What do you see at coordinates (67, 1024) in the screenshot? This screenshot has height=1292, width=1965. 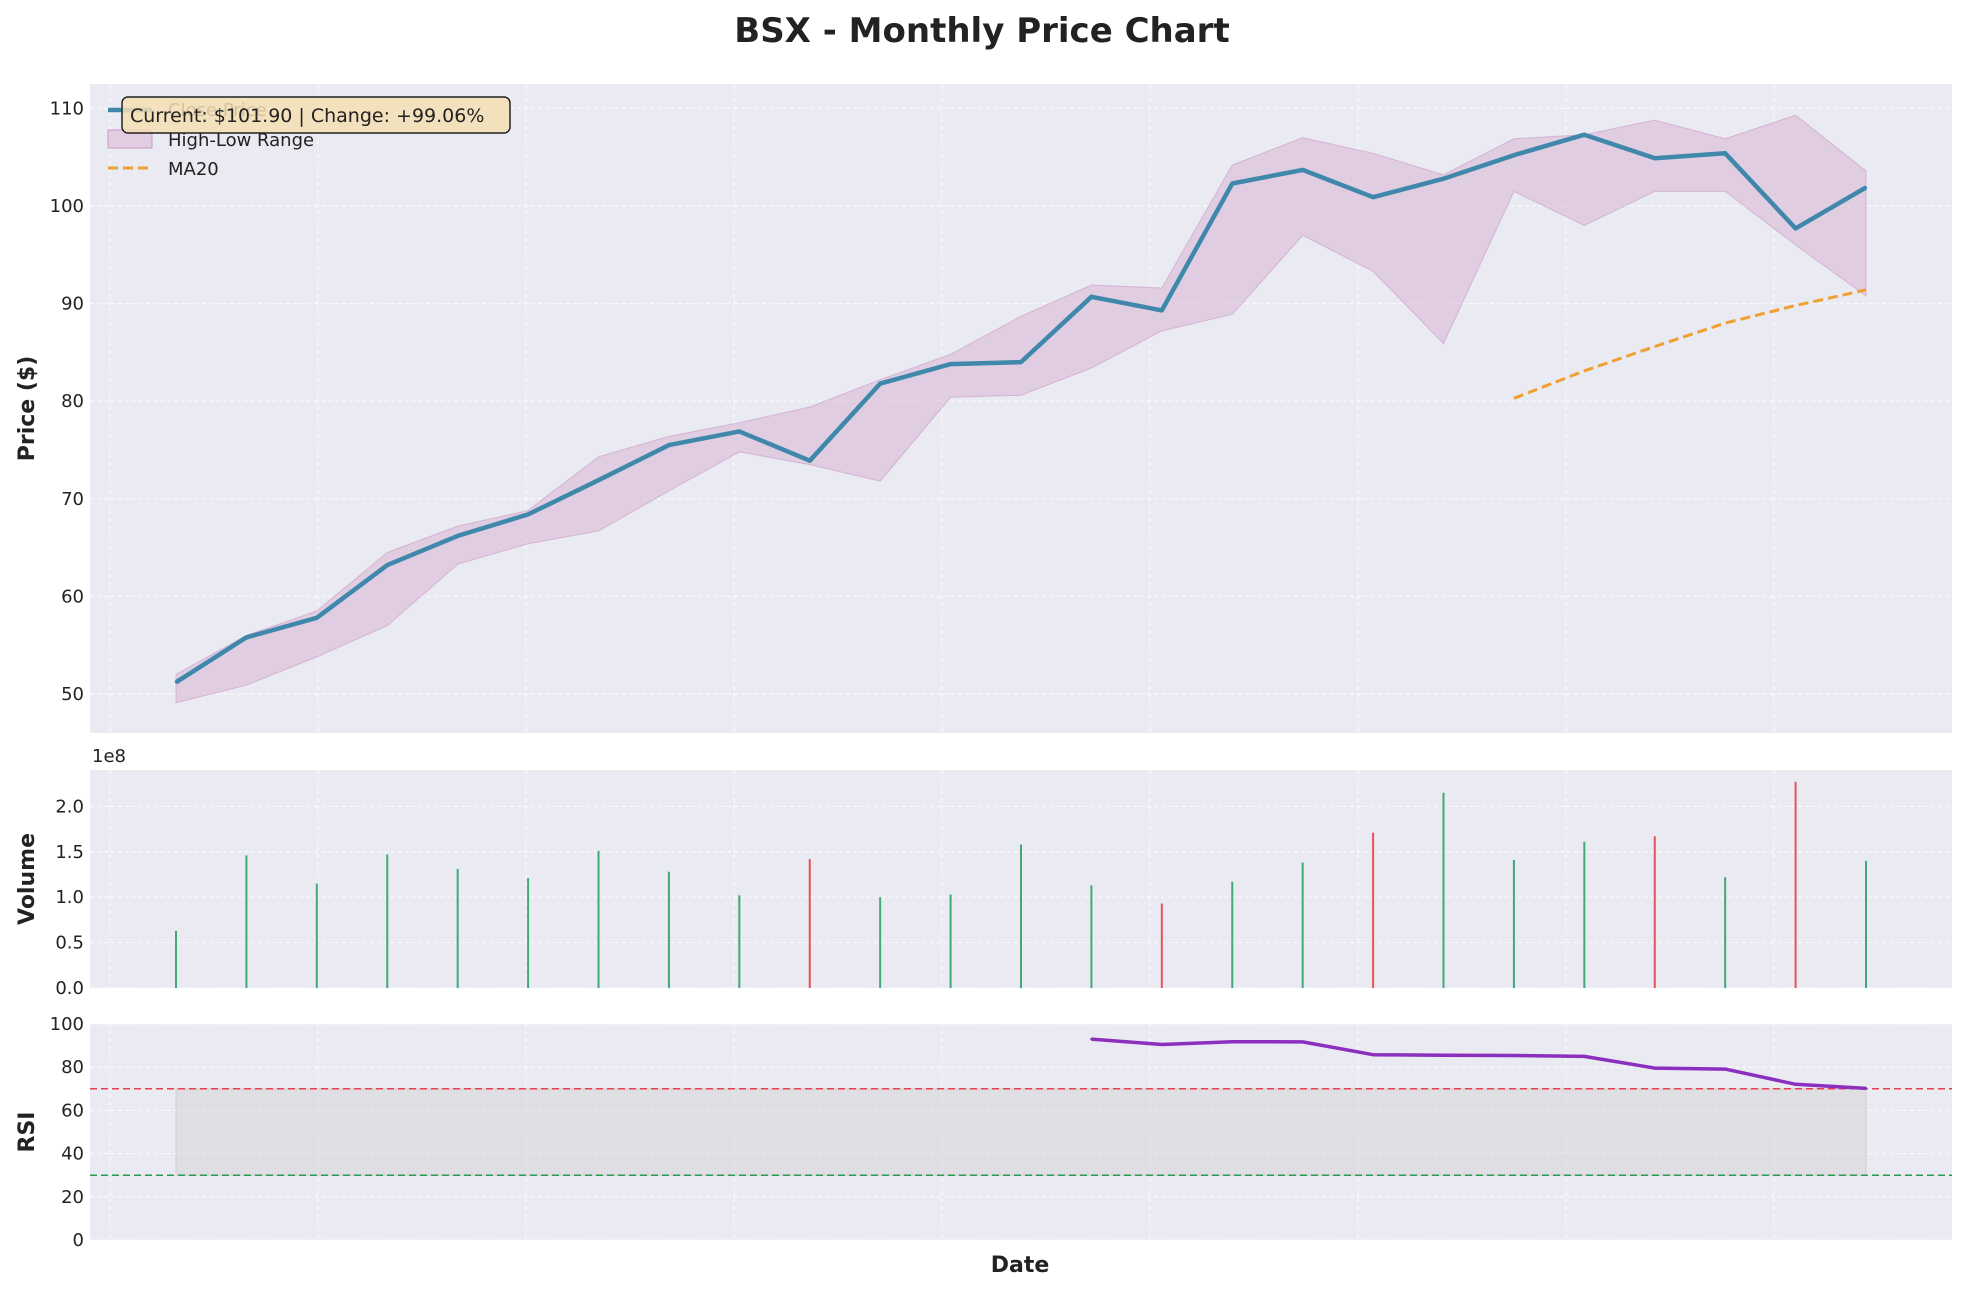 I see `rsi-y-tick-label: 100` at bounding box center [67, 1024].